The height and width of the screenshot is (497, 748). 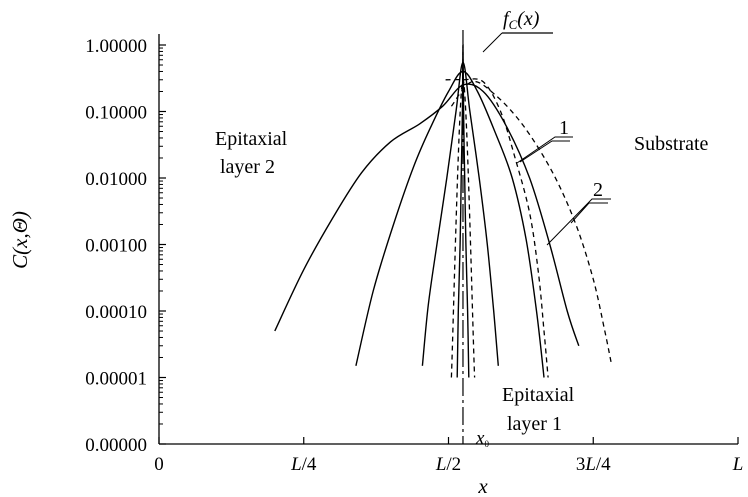 What do you see at coordinates (528, 19) in the screenshot?
I see `fc-label-arg: (x)` at bounding box center [528, 19].